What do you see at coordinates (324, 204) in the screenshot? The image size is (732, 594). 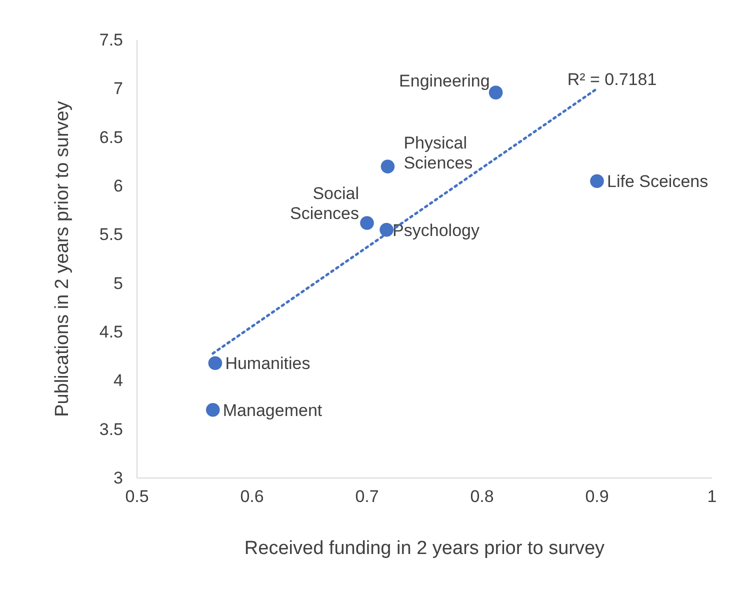 I see `series-label: Social Sciences` at bounding box center [324, 204].